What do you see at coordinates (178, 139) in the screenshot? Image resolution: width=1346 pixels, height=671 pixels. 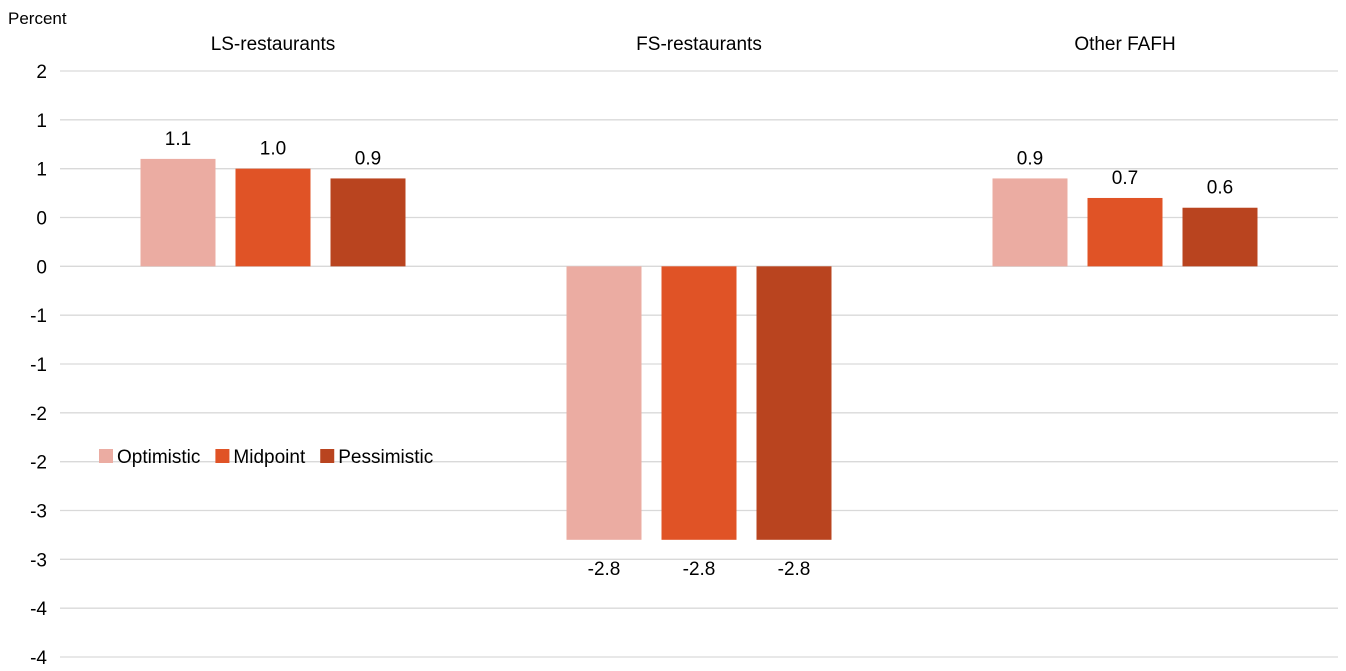 I see `data-label: 1.1` at bounding box center [178, 139].